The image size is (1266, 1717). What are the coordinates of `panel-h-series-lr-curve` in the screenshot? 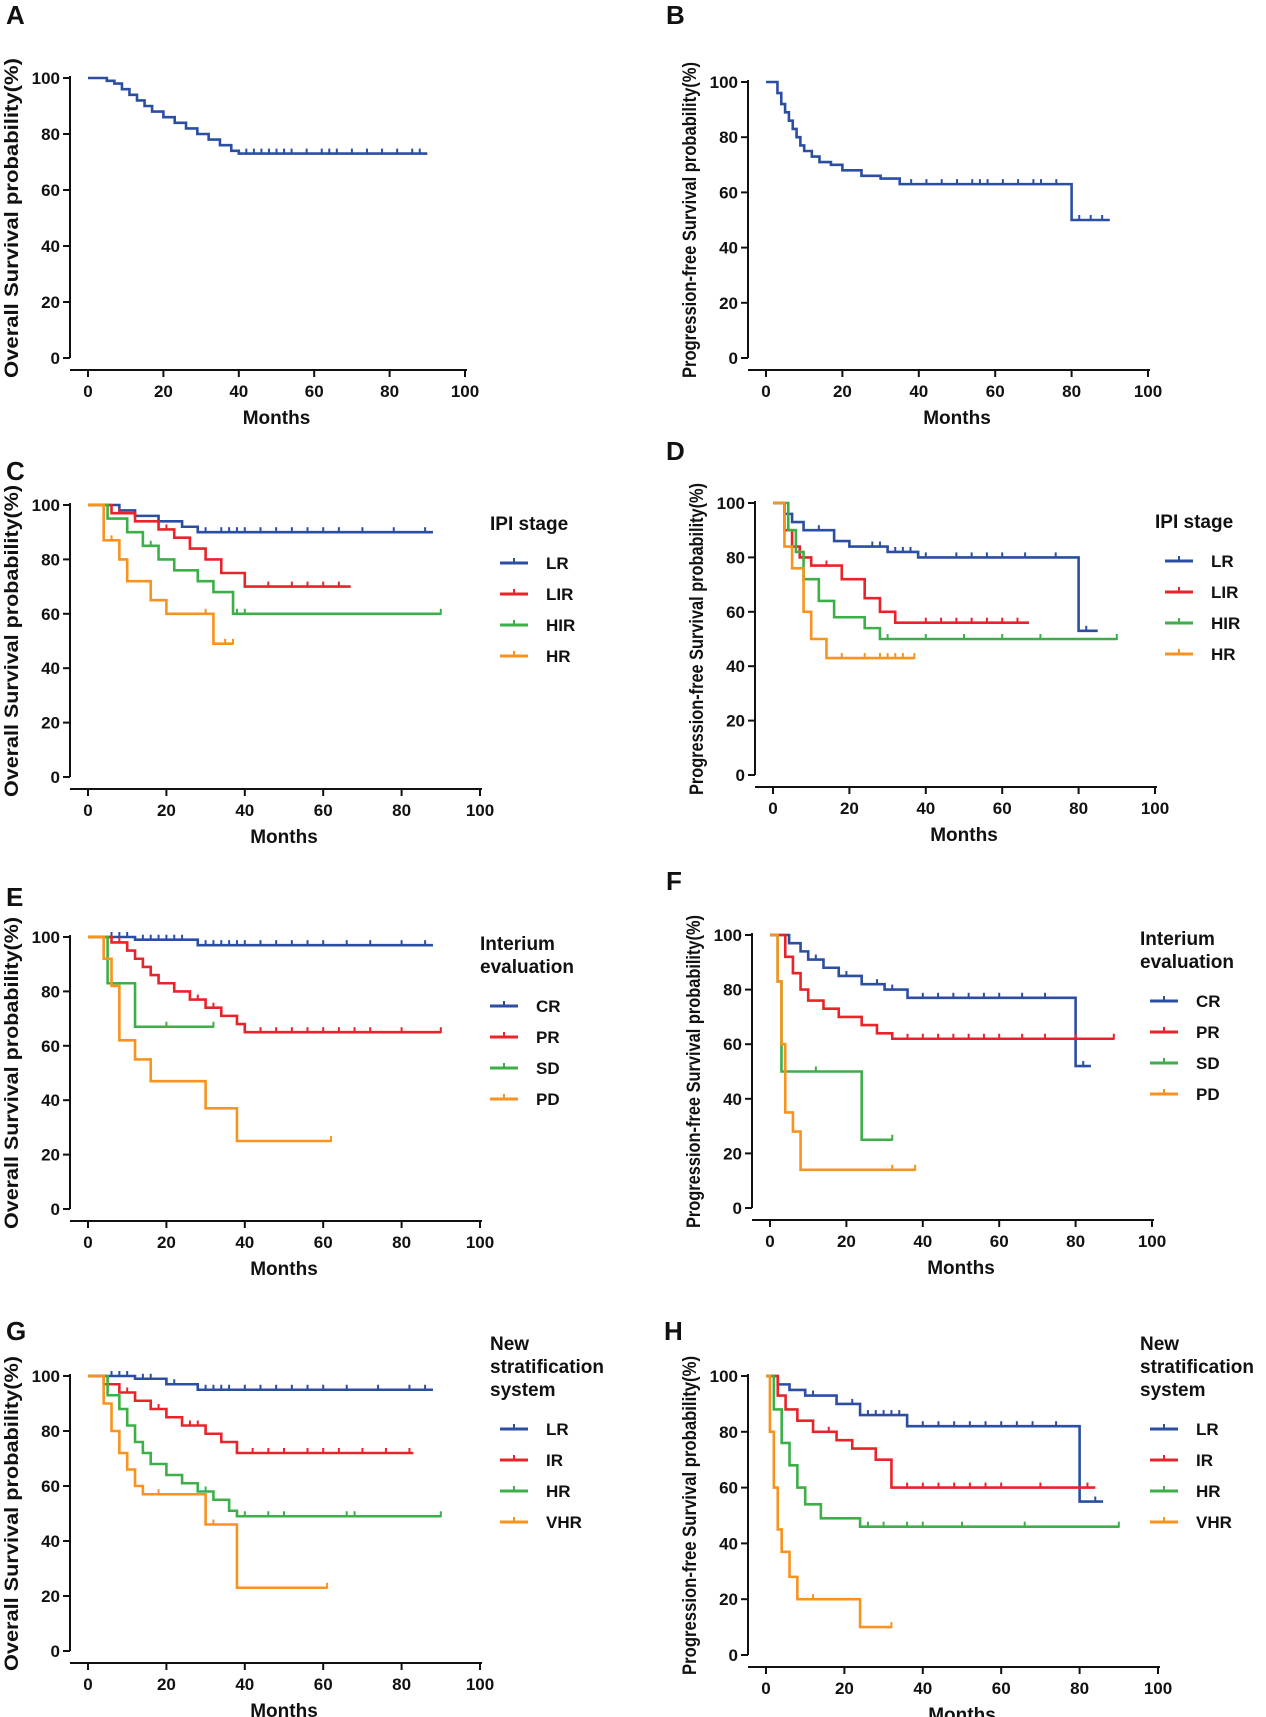 It's located at (935, 1438).